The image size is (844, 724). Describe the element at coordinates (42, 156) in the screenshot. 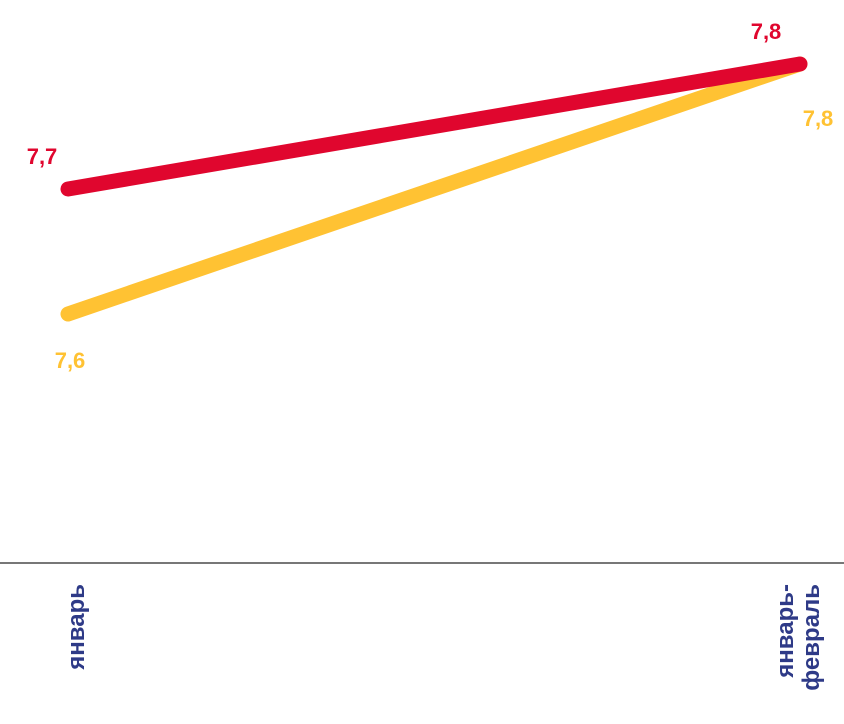

I see `series-1-data-label: 7,7` at that location.